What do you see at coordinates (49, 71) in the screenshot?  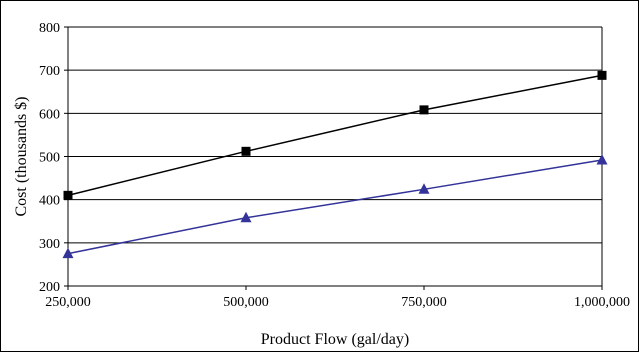 I see `y-tick-label: 700` at bounding box center [49, 71].